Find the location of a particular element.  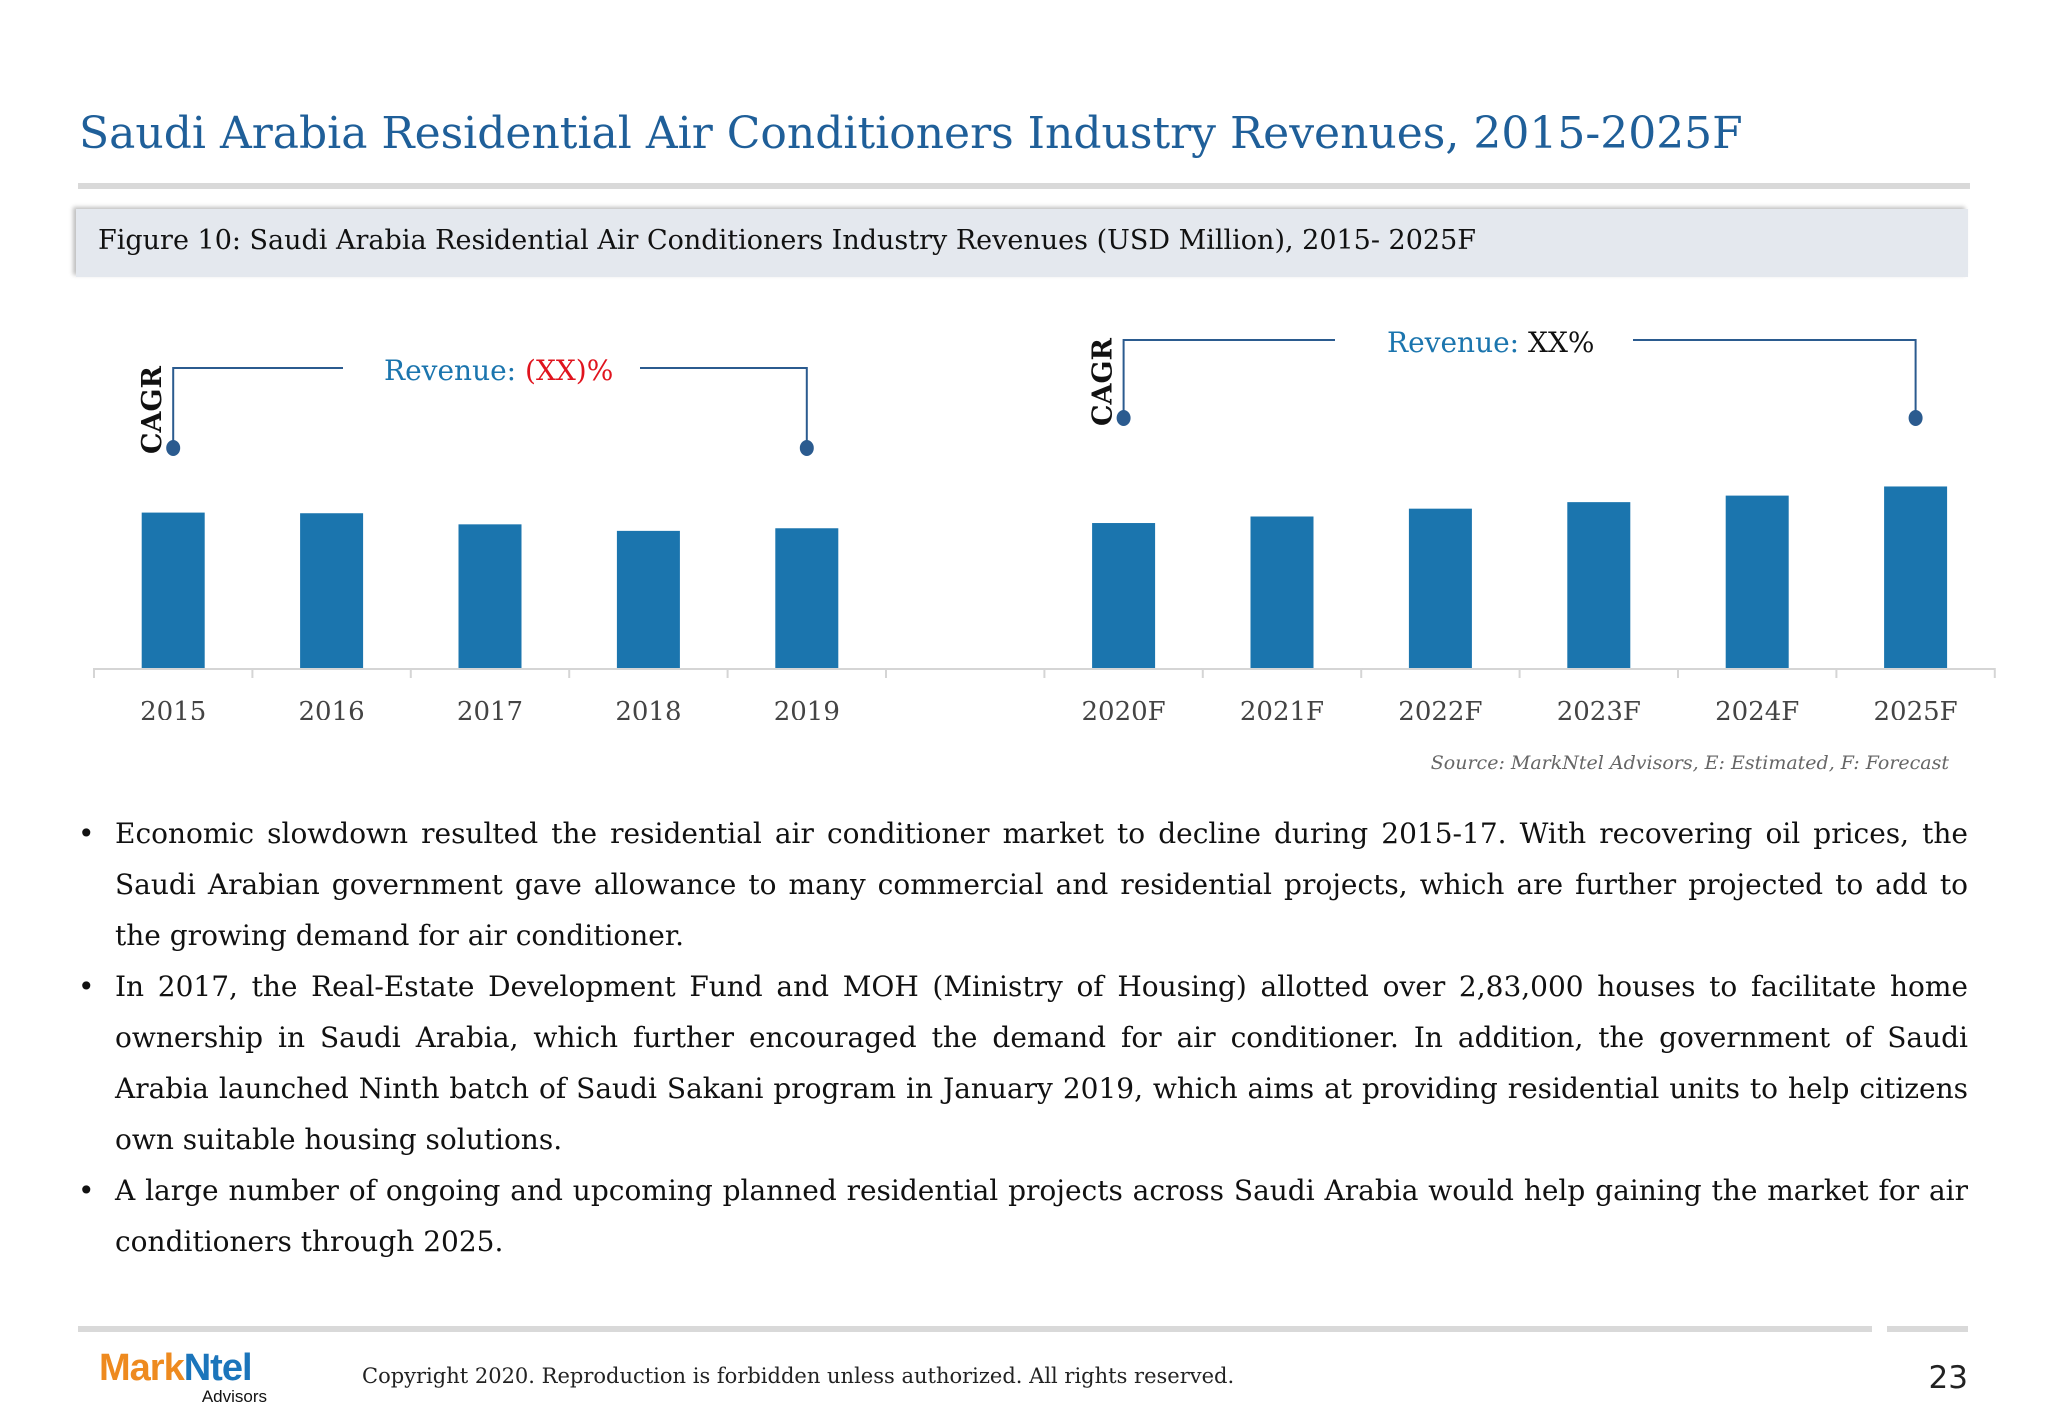

page-number: 23 is located at coordinates (1948, 1378).